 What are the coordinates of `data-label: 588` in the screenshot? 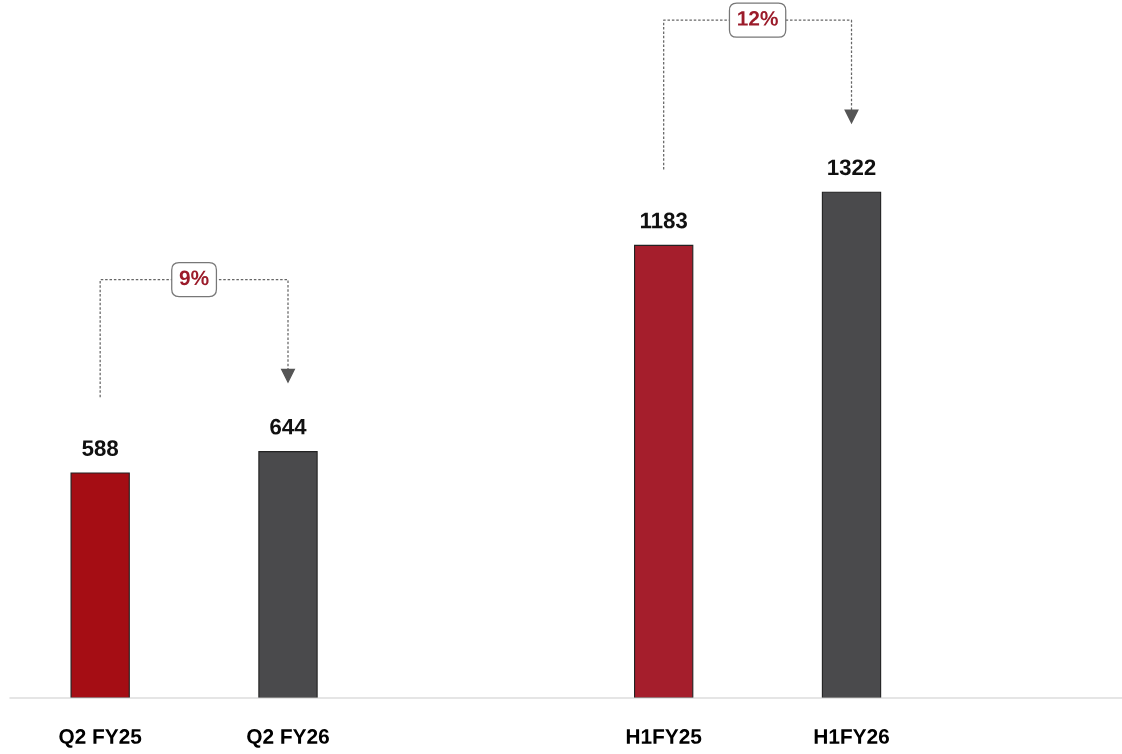 It's located at (100, 448).